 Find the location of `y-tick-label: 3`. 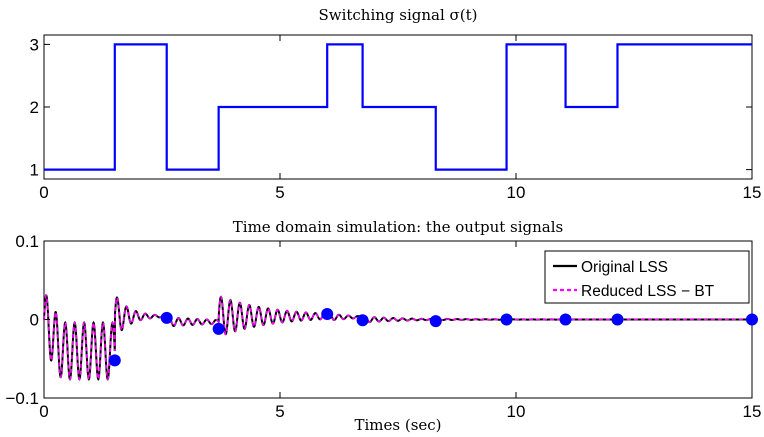

y-tick-label: 3 is located at coordinates (34, 44).